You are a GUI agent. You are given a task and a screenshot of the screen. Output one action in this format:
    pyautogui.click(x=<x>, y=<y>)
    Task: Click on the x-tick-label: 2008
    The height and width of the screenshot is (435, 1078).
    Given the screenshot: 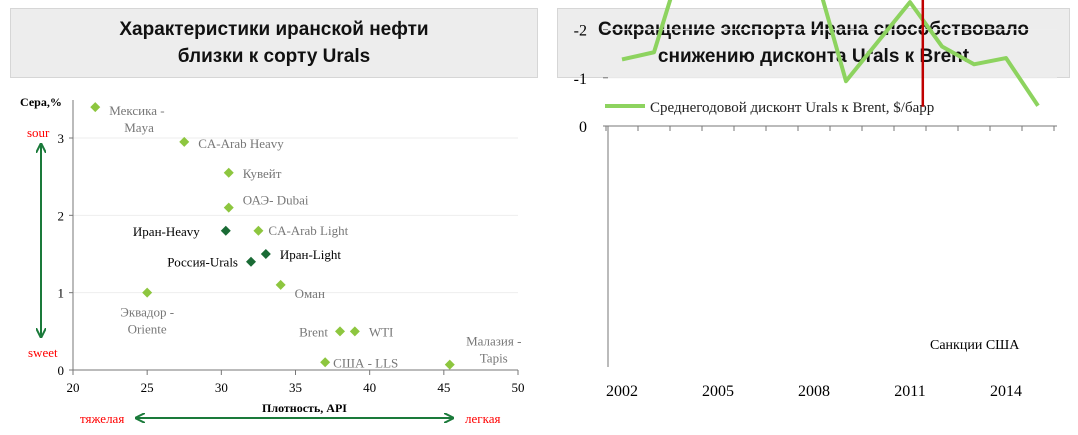 What is the action you would take?
    pyautogui.click(x=814, y=391)
    